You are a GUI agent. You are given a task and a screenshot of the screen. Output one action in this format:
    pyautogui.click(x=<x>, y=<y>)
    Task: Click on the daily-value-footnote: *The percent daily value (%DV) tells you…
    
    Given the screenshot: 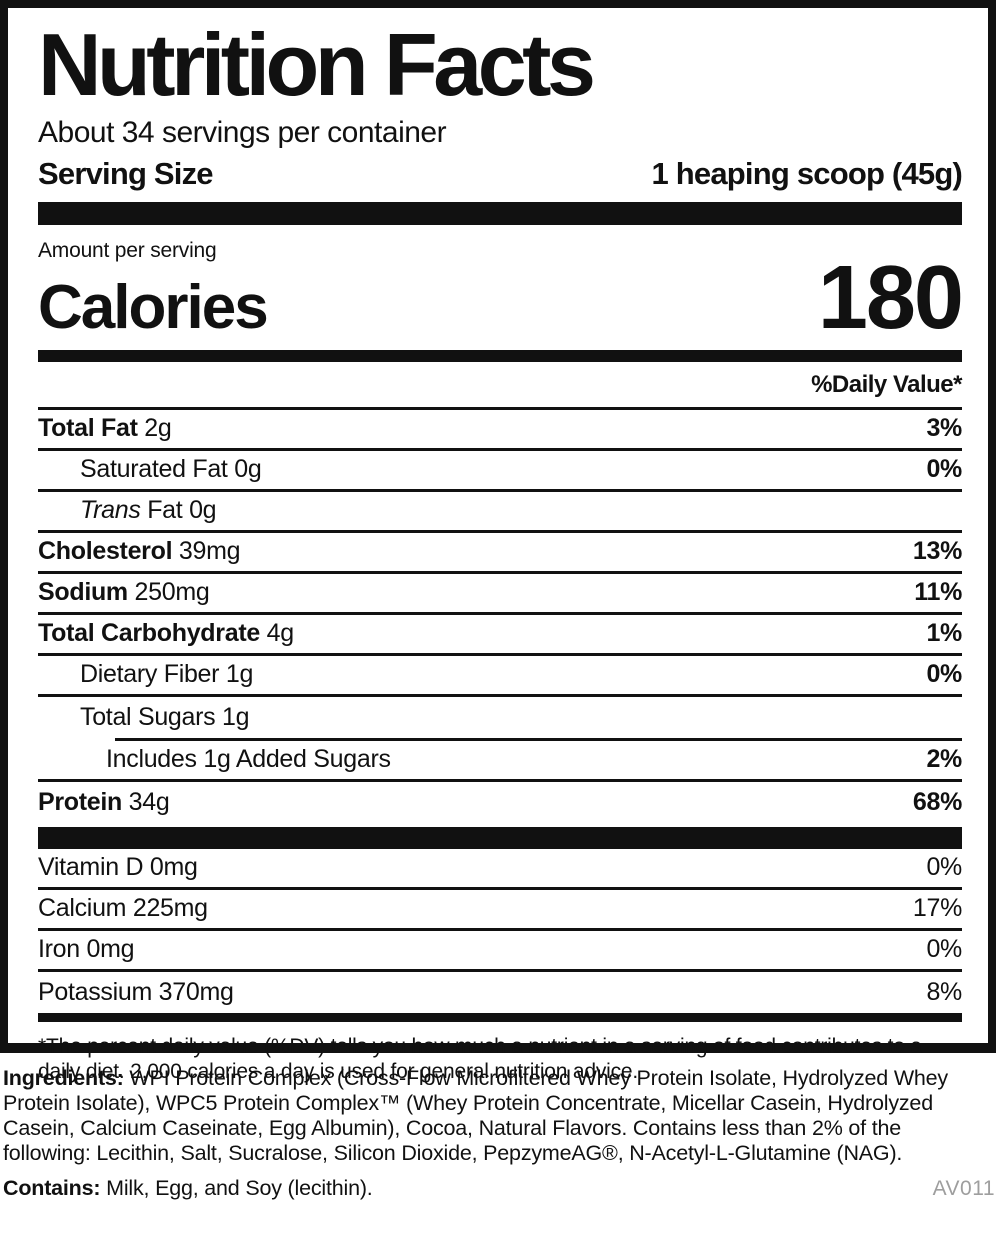 What is the action you would take?
    pyautogui.click(x=480, y=1058)
    